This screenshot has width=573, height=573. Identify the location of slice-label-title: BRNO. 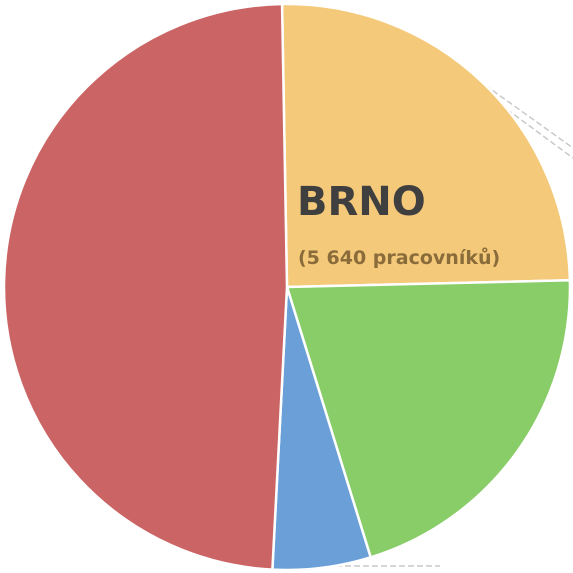
(361, 202).